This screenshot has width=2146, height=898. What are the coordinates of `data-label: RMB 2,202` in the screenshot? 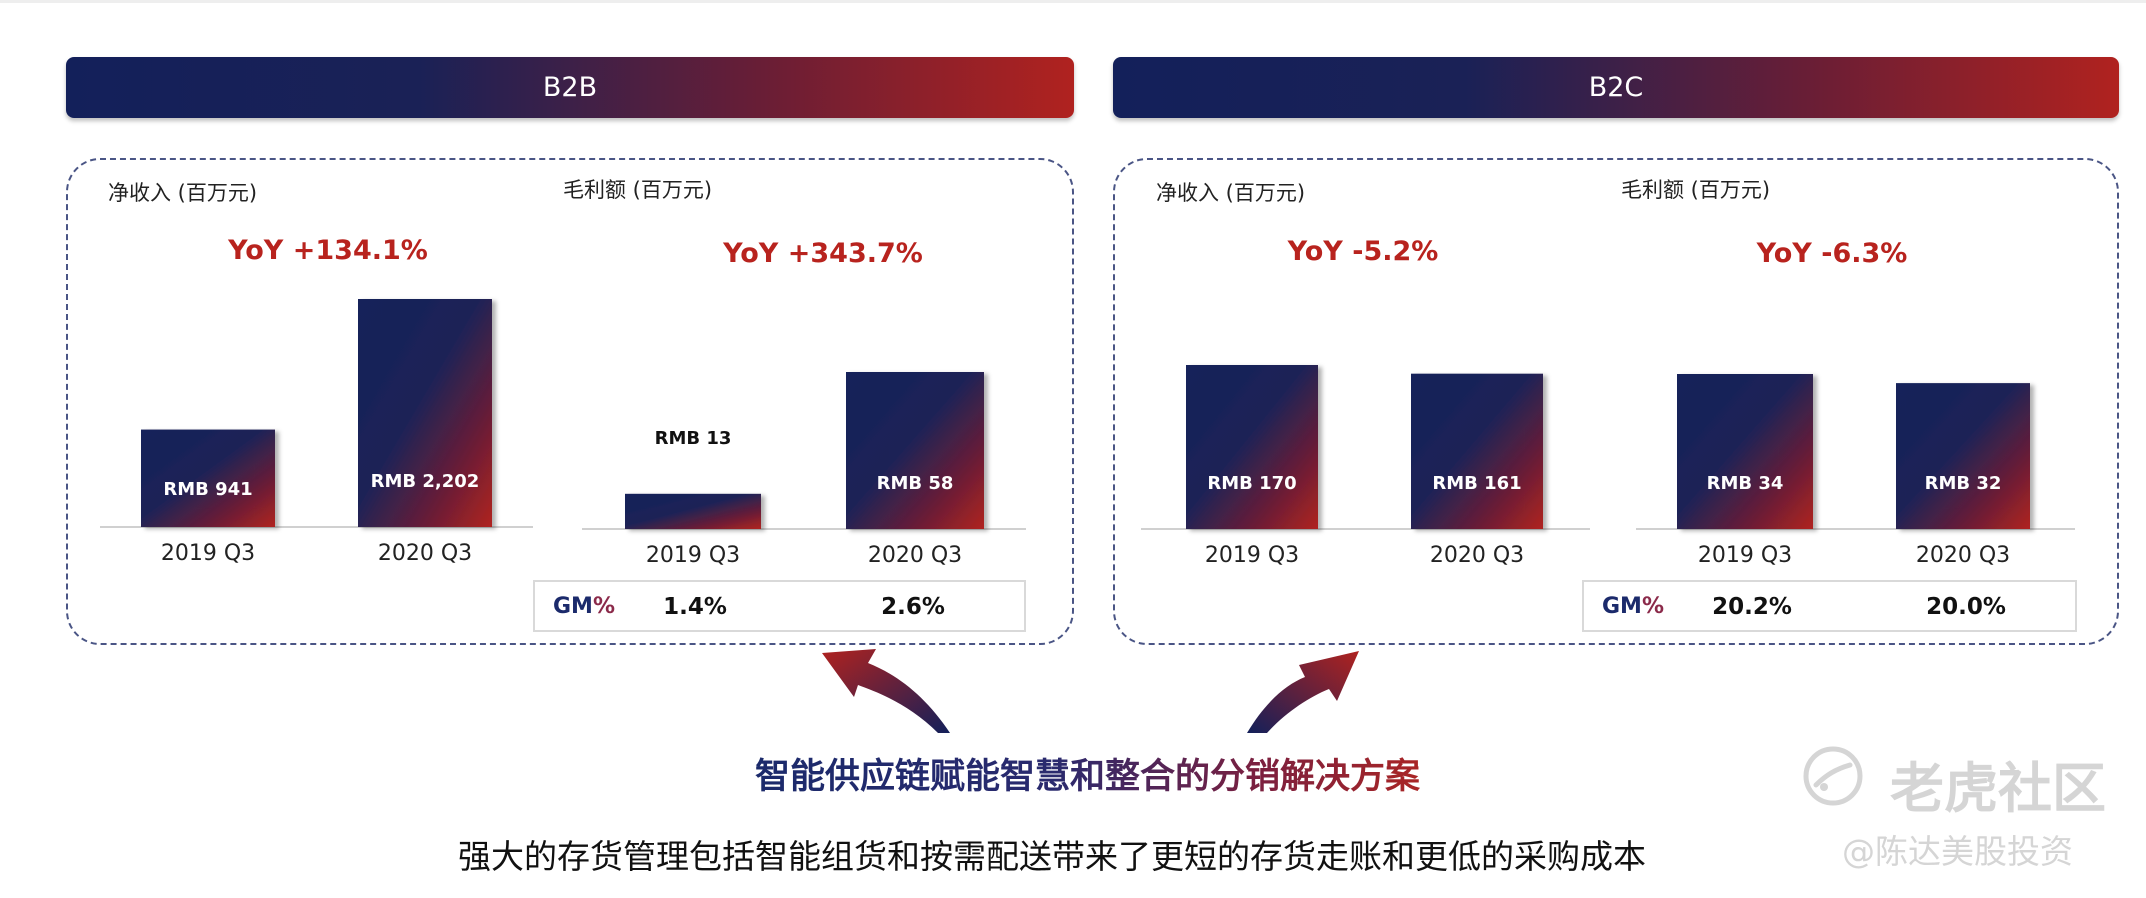 It's located at (425, 481).